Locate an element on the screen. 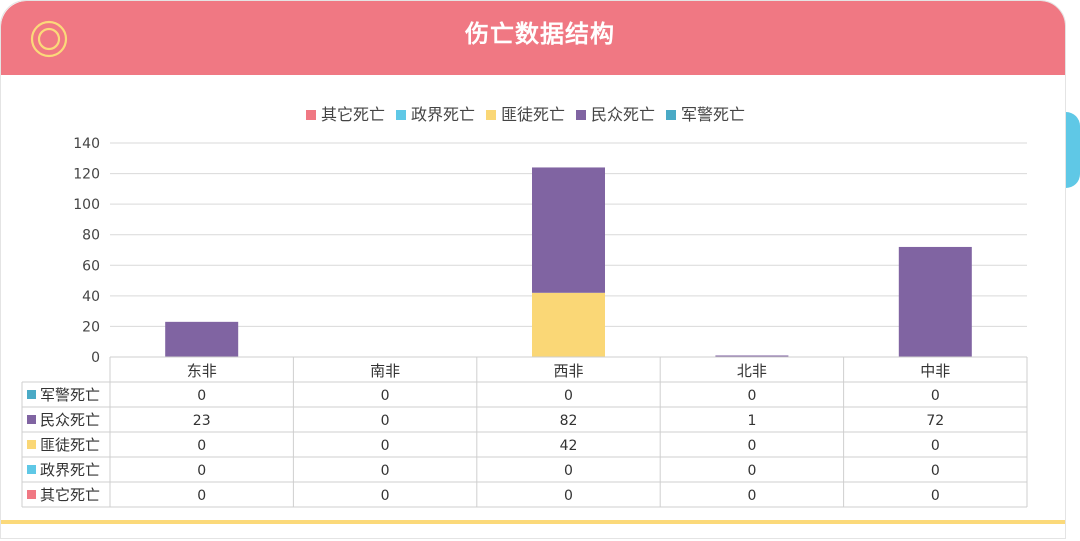 Image resolution: width=1080 pixels, height=541 pixels. legend-label: 军警死亡 is located at coordinates (713, 114).